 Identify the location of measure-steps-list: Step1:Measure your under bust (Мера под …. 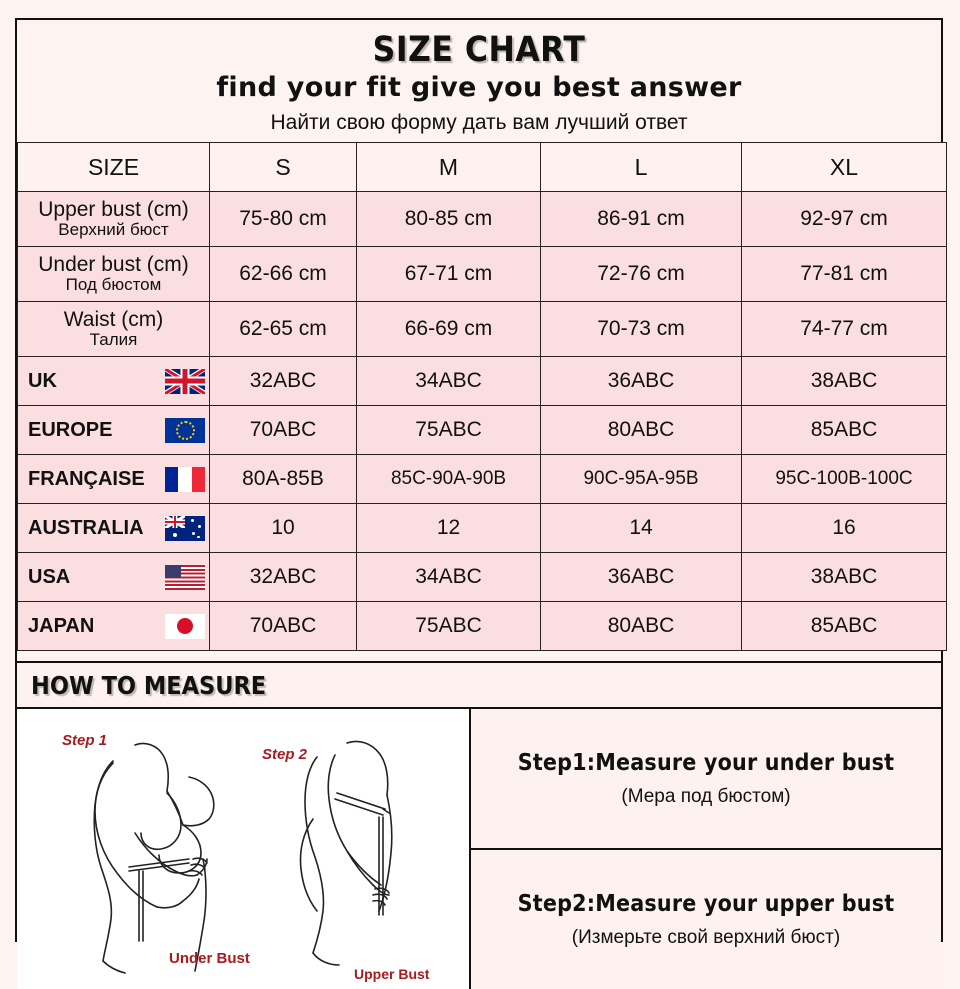
(706, 849).